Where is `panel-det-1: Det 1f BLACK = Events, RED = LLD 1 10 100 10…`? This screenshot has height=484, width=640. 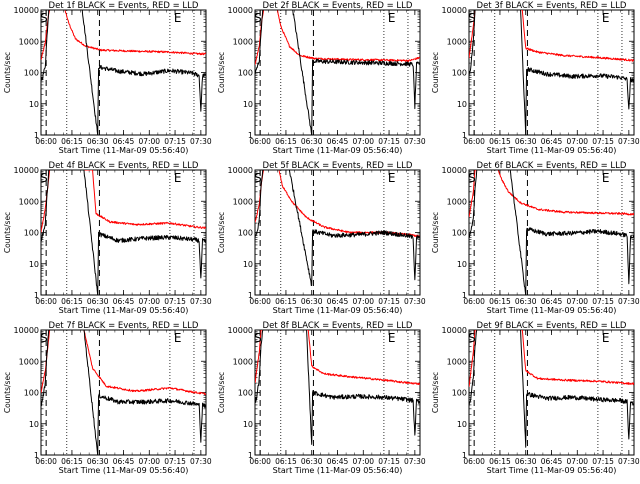
panel-det-1: Det 1f BLACK = Events, RED = LLD 1 10 100 10… is located at coordinates (107, 78).